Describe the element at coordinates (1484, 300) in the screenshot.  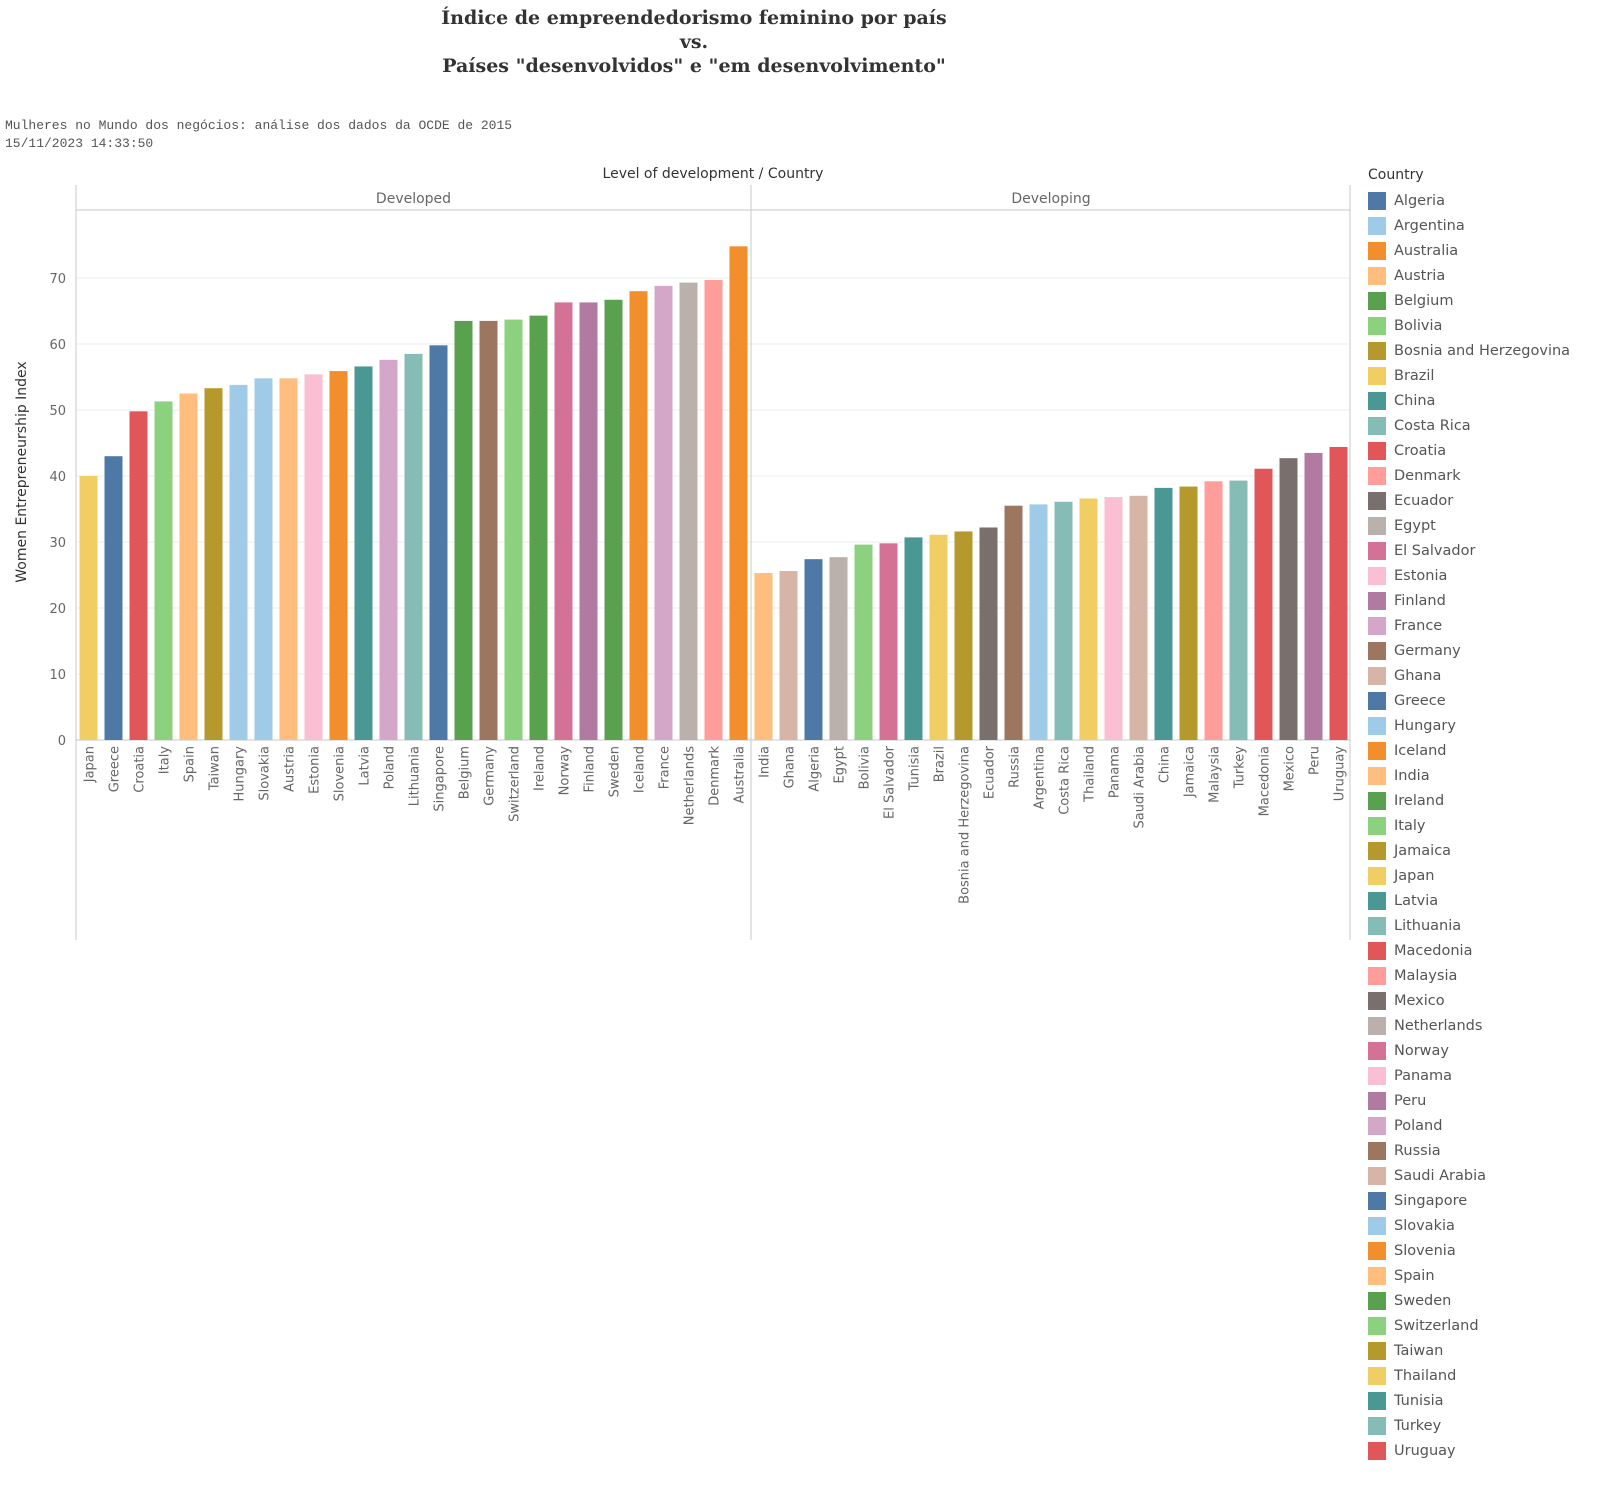
I see `legend-item: Belgium` at that location.